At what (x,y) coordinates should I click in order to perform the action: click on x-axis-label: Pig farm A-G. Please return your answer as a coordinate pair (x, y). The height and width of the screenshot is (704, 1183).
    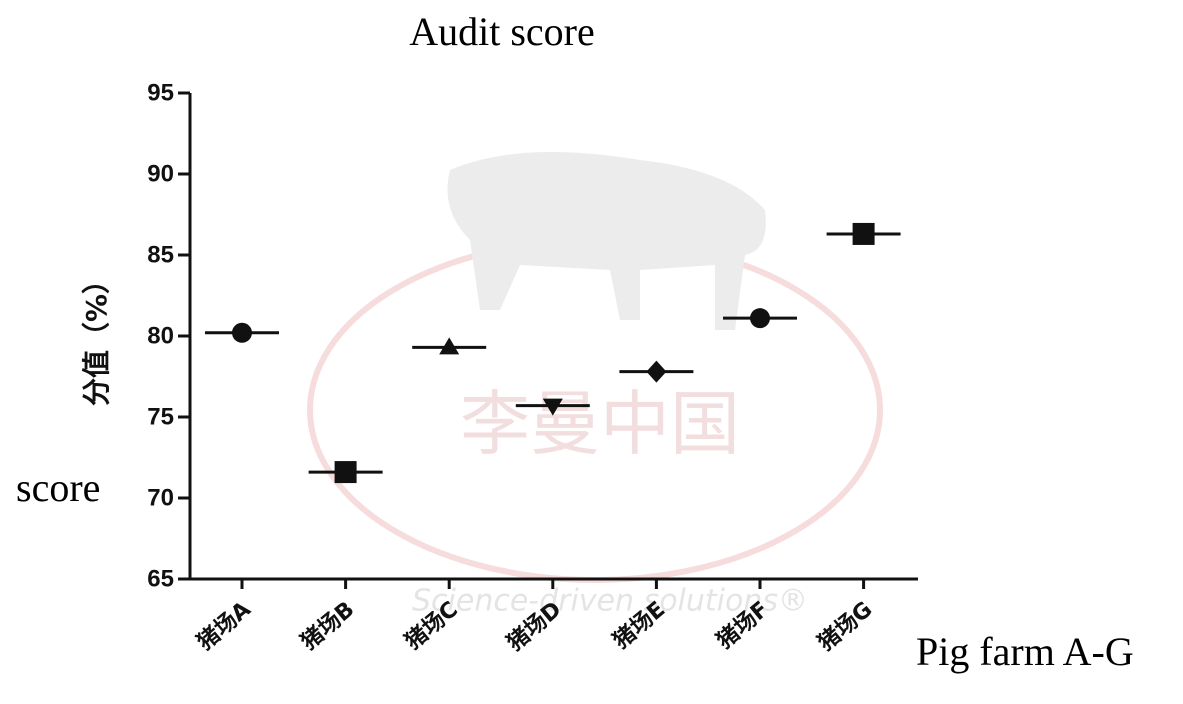
    Looking at the image, I should click on (1025, 651).